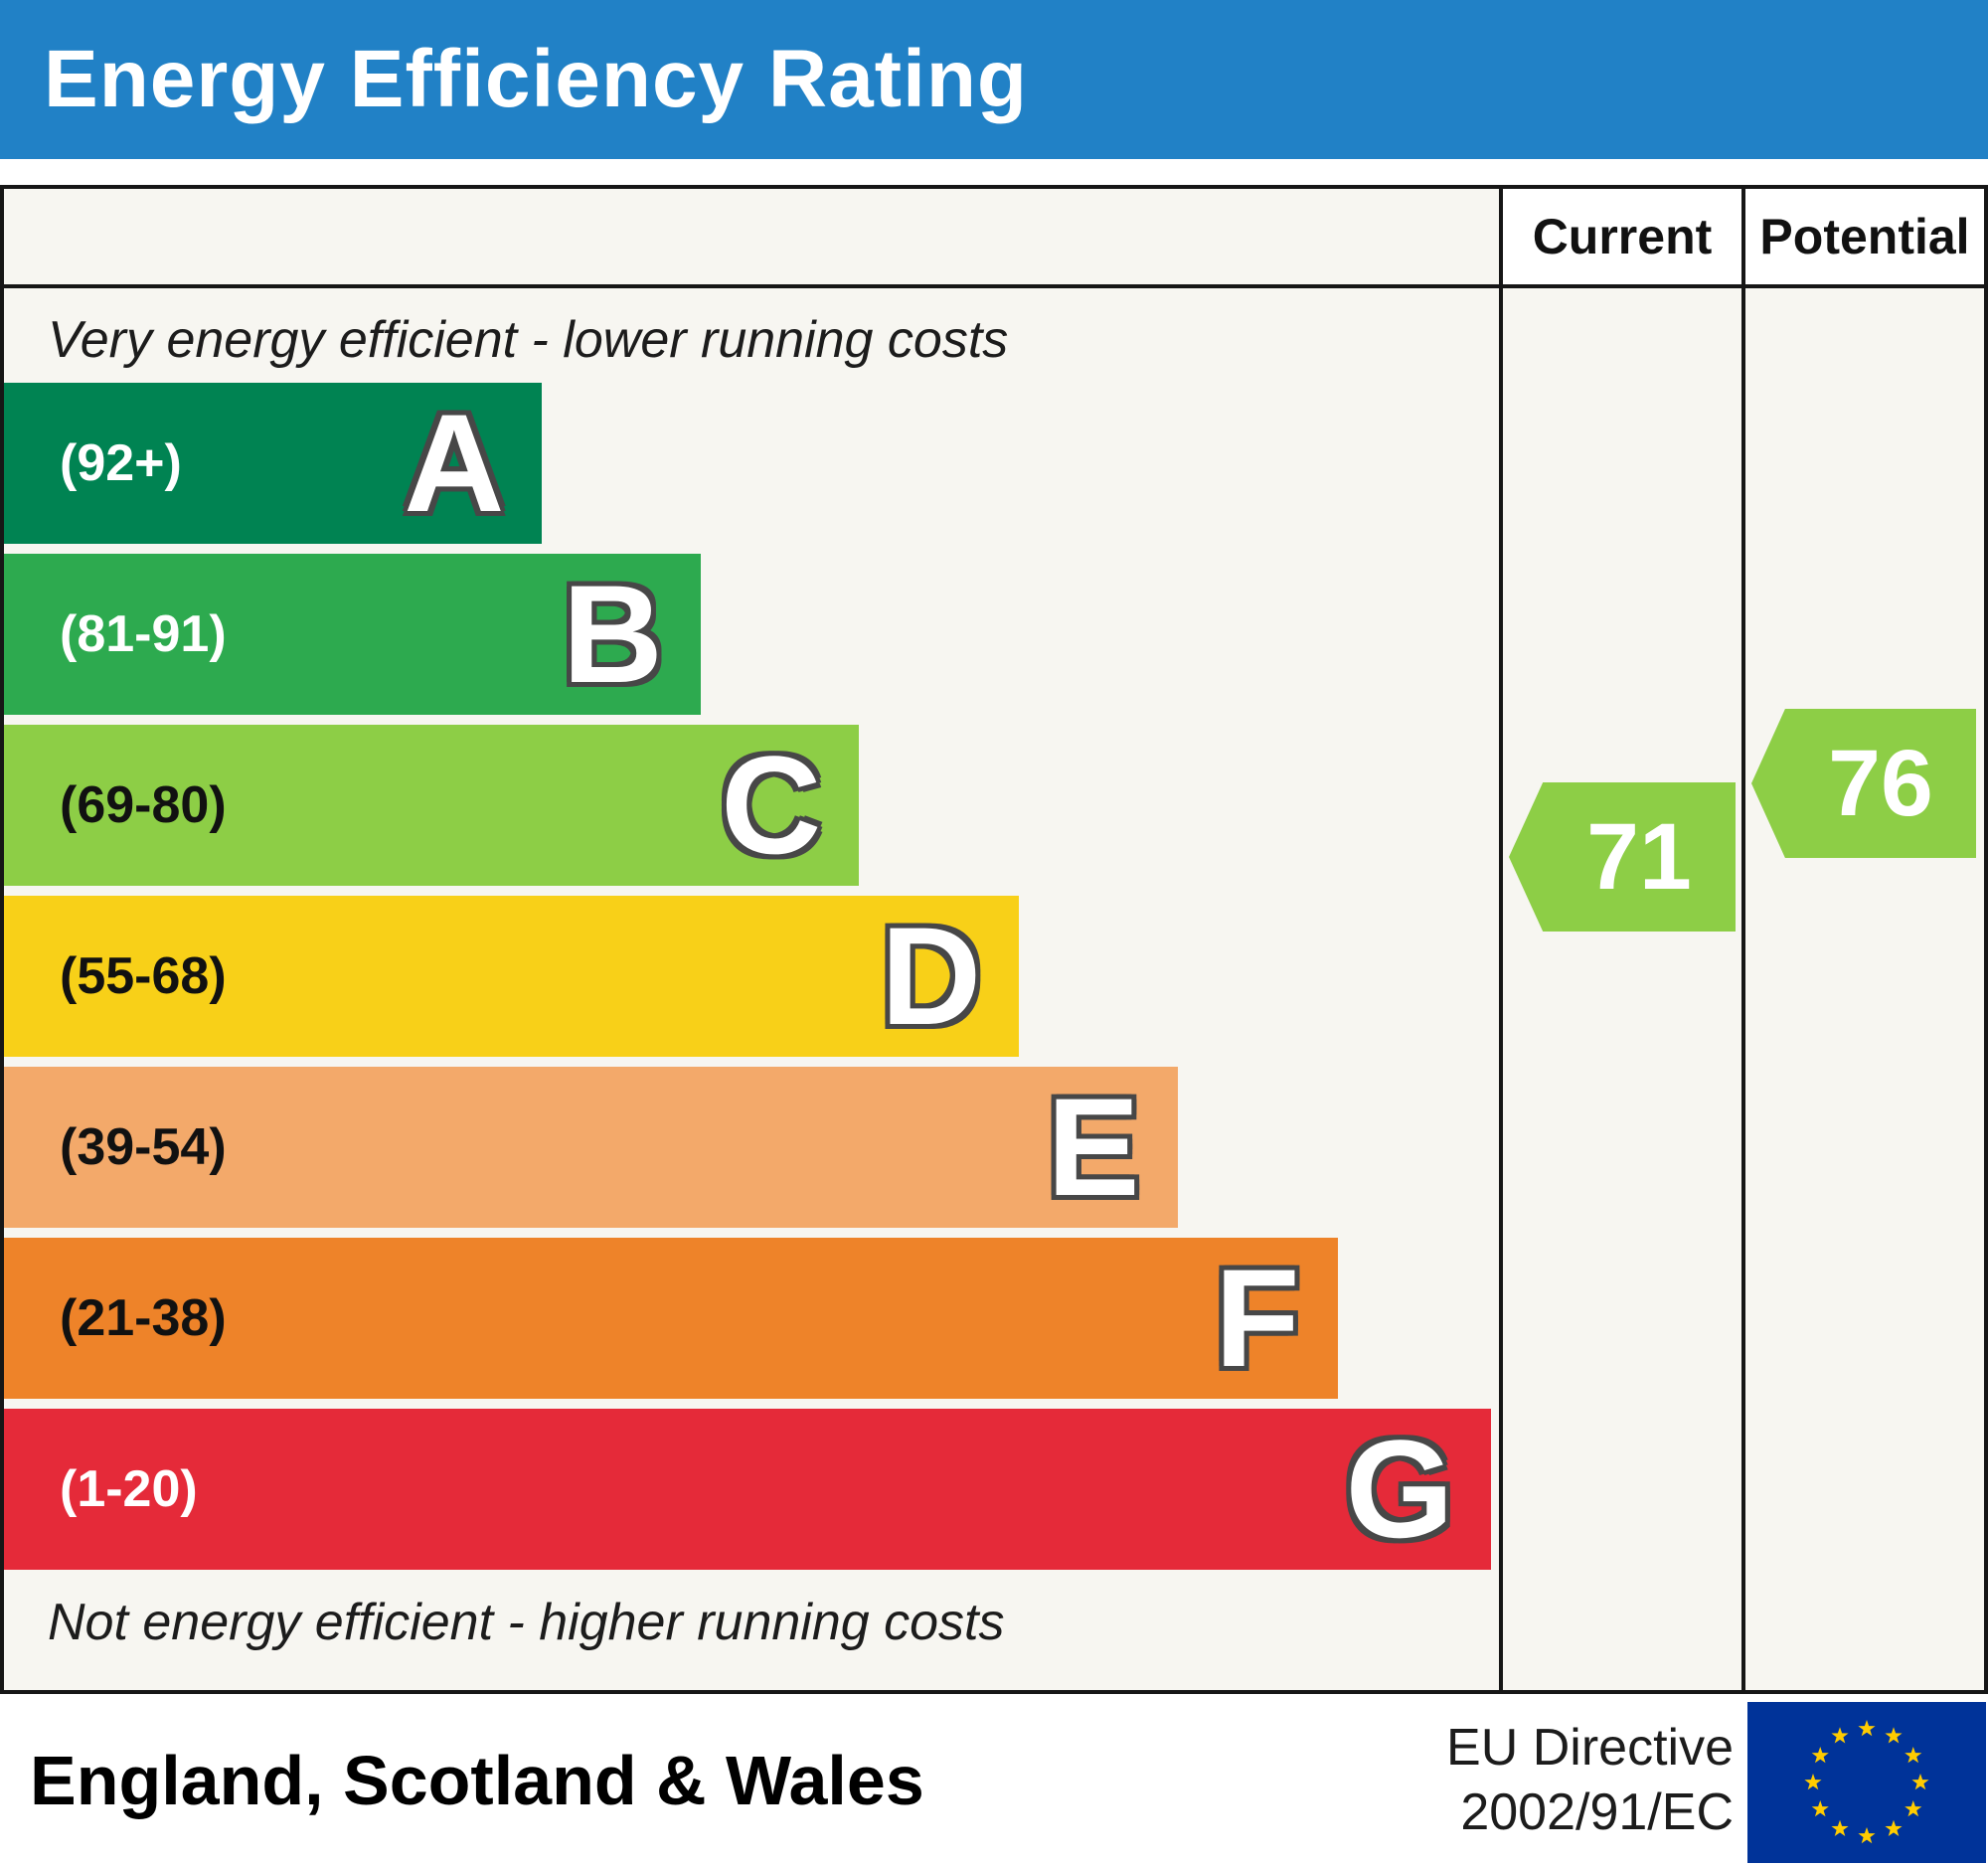  What do you see at coordinates (994, 286) in the screenshot?
I see `table-header-rule` at bounding box center [994, 286].